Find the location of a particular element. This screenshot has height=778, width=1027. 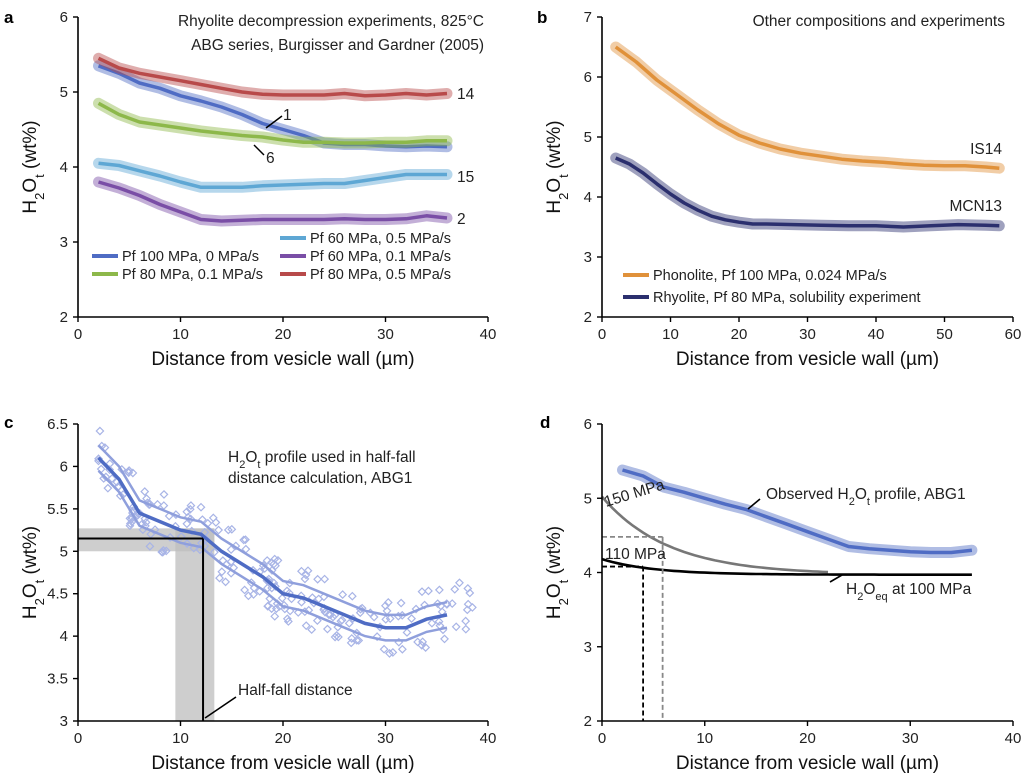

y-axis-label: H2Ot (wt%) is located at coordinates (33, 572).